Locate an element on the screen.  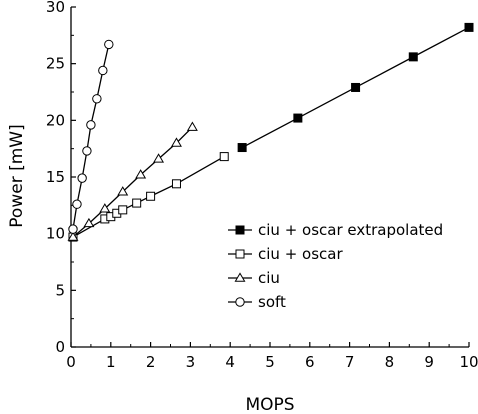
x-axis-title: MOPS is located at coordinates (269, 404).